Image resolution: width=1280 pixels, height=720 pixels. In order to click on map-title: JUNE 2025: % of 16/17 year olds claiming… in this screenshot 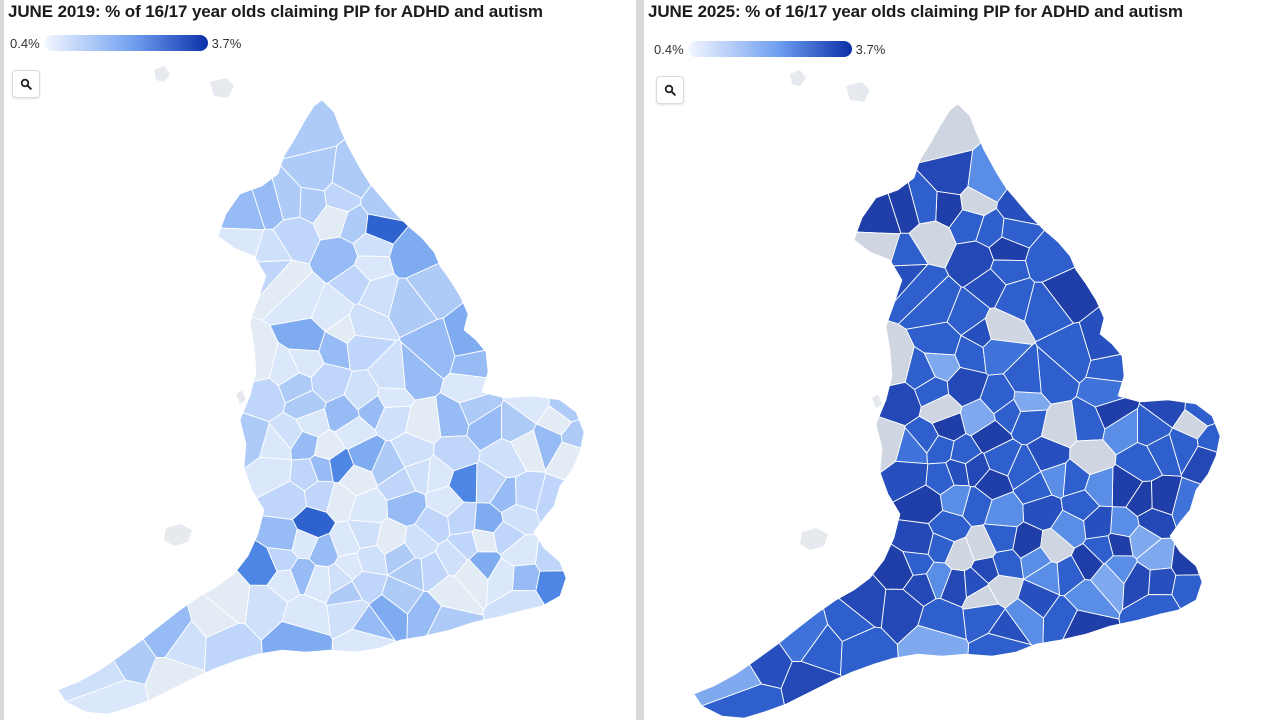, I will do `click(915, 11)`.